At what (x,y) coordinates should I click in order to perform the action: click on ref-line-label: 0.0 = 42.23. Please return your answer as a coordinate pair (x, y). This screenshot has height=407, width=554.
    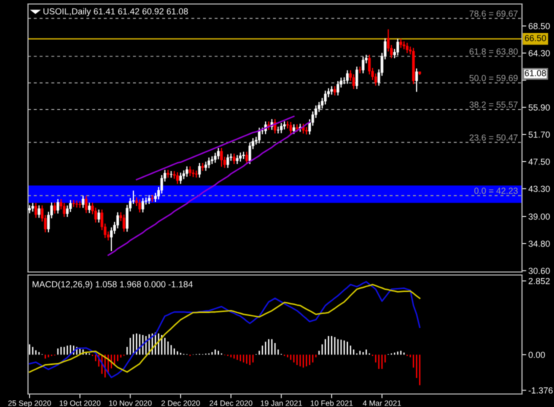
    Looking at the image, I should click on (496, 191).